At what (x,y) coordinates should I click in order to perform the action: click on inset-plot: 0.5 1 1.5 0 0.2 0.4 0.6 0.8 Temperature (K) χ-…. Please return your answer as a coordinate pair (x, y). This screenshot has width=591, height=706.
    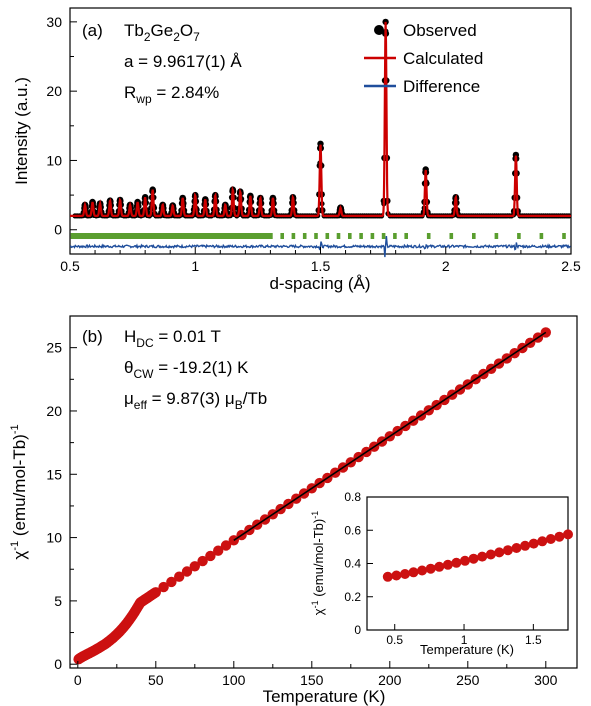
    Looking at the image, I should click on (441, 573).